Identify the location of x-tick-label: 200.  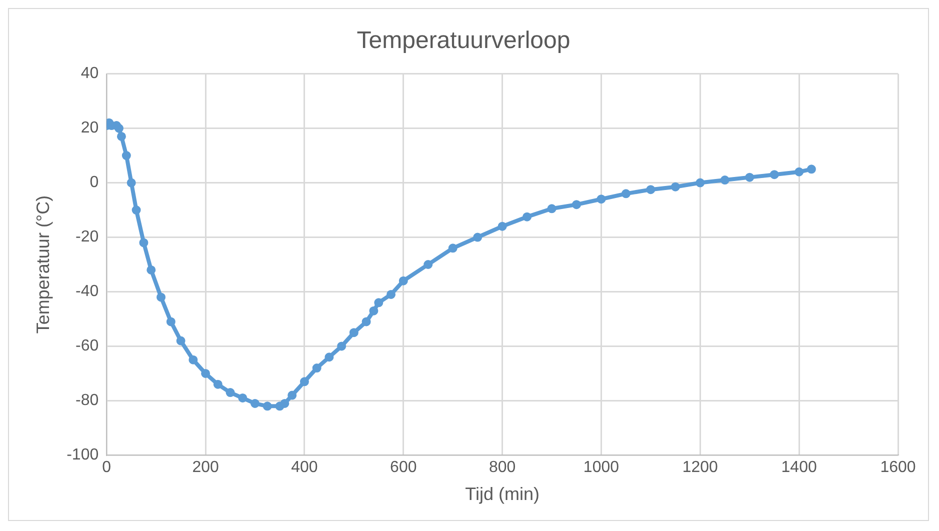
(205, 467).